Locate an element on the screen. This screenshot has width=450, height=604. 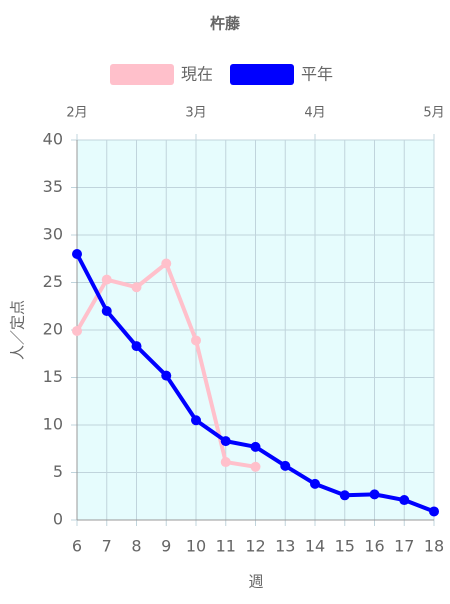
x-tick-label: 16 is located at coordinates (374, 546).